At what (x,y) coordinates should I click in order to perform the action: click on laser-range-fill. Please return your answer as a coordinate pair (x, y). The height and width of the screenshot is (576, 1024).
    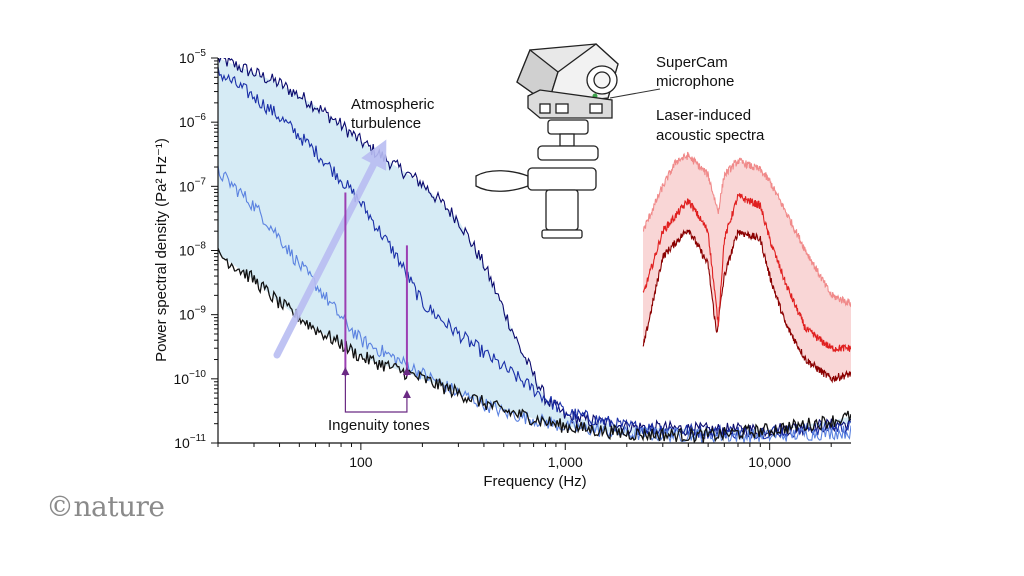
    Looking at the image, I should click on (747, 267).